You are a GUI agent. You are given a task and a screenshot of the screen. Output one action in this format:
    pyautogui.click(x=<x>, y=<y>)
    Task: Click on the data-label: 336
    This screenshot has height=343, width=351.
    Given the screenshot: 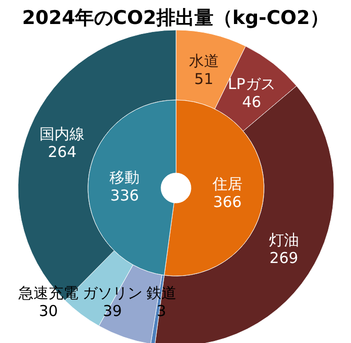 What is the action you would take?
    pyautogui.click(x=124, y=195)
    